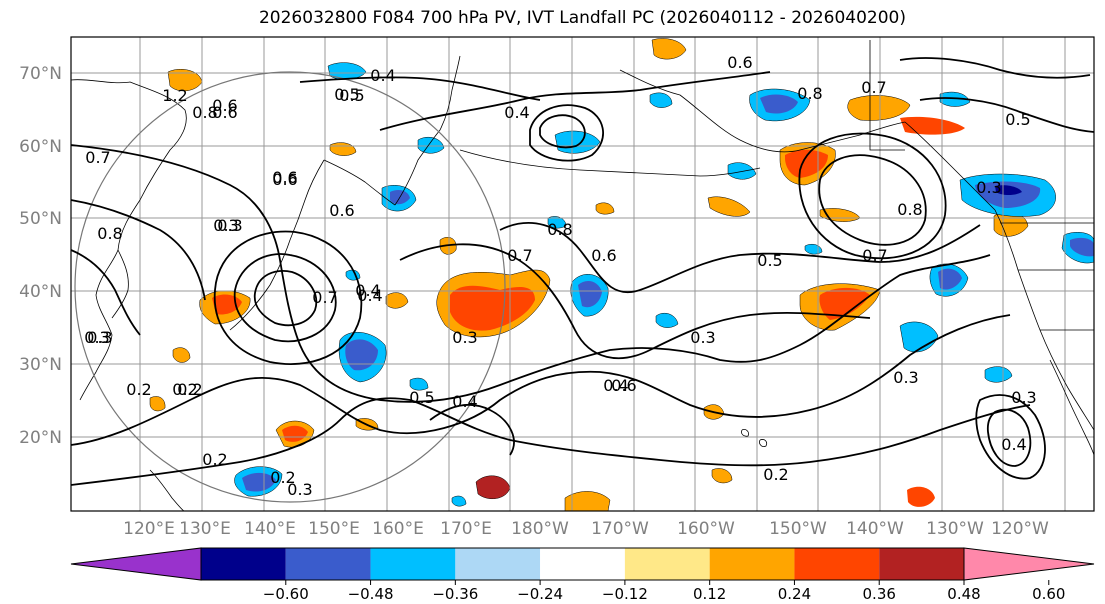  What do you see at coordinates (40, 438) in the screenshot?
I see `latitude-label: 20°N` at bounding box center [40, 438].